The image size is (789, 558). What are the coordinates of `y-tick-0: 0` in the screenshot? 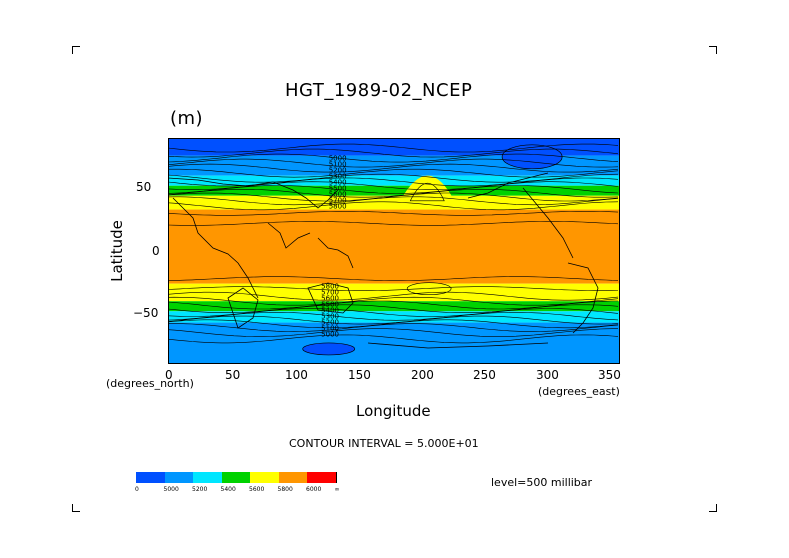 It's located at (156, 251).